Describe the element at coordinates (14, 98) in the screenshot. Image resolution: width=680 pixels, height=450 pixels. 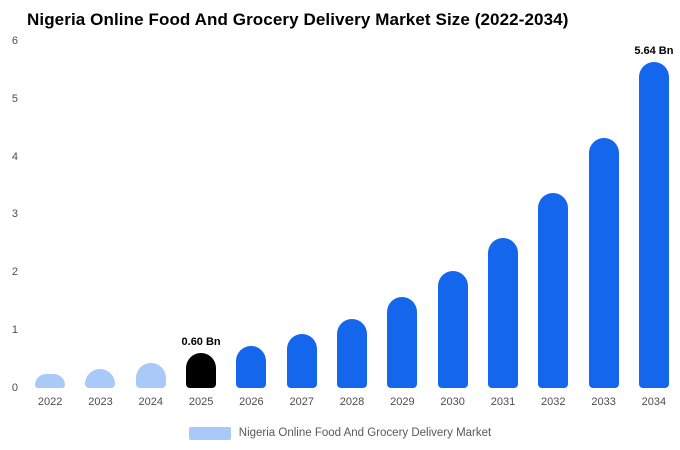
I see `y-tick-5: 5` at that location.